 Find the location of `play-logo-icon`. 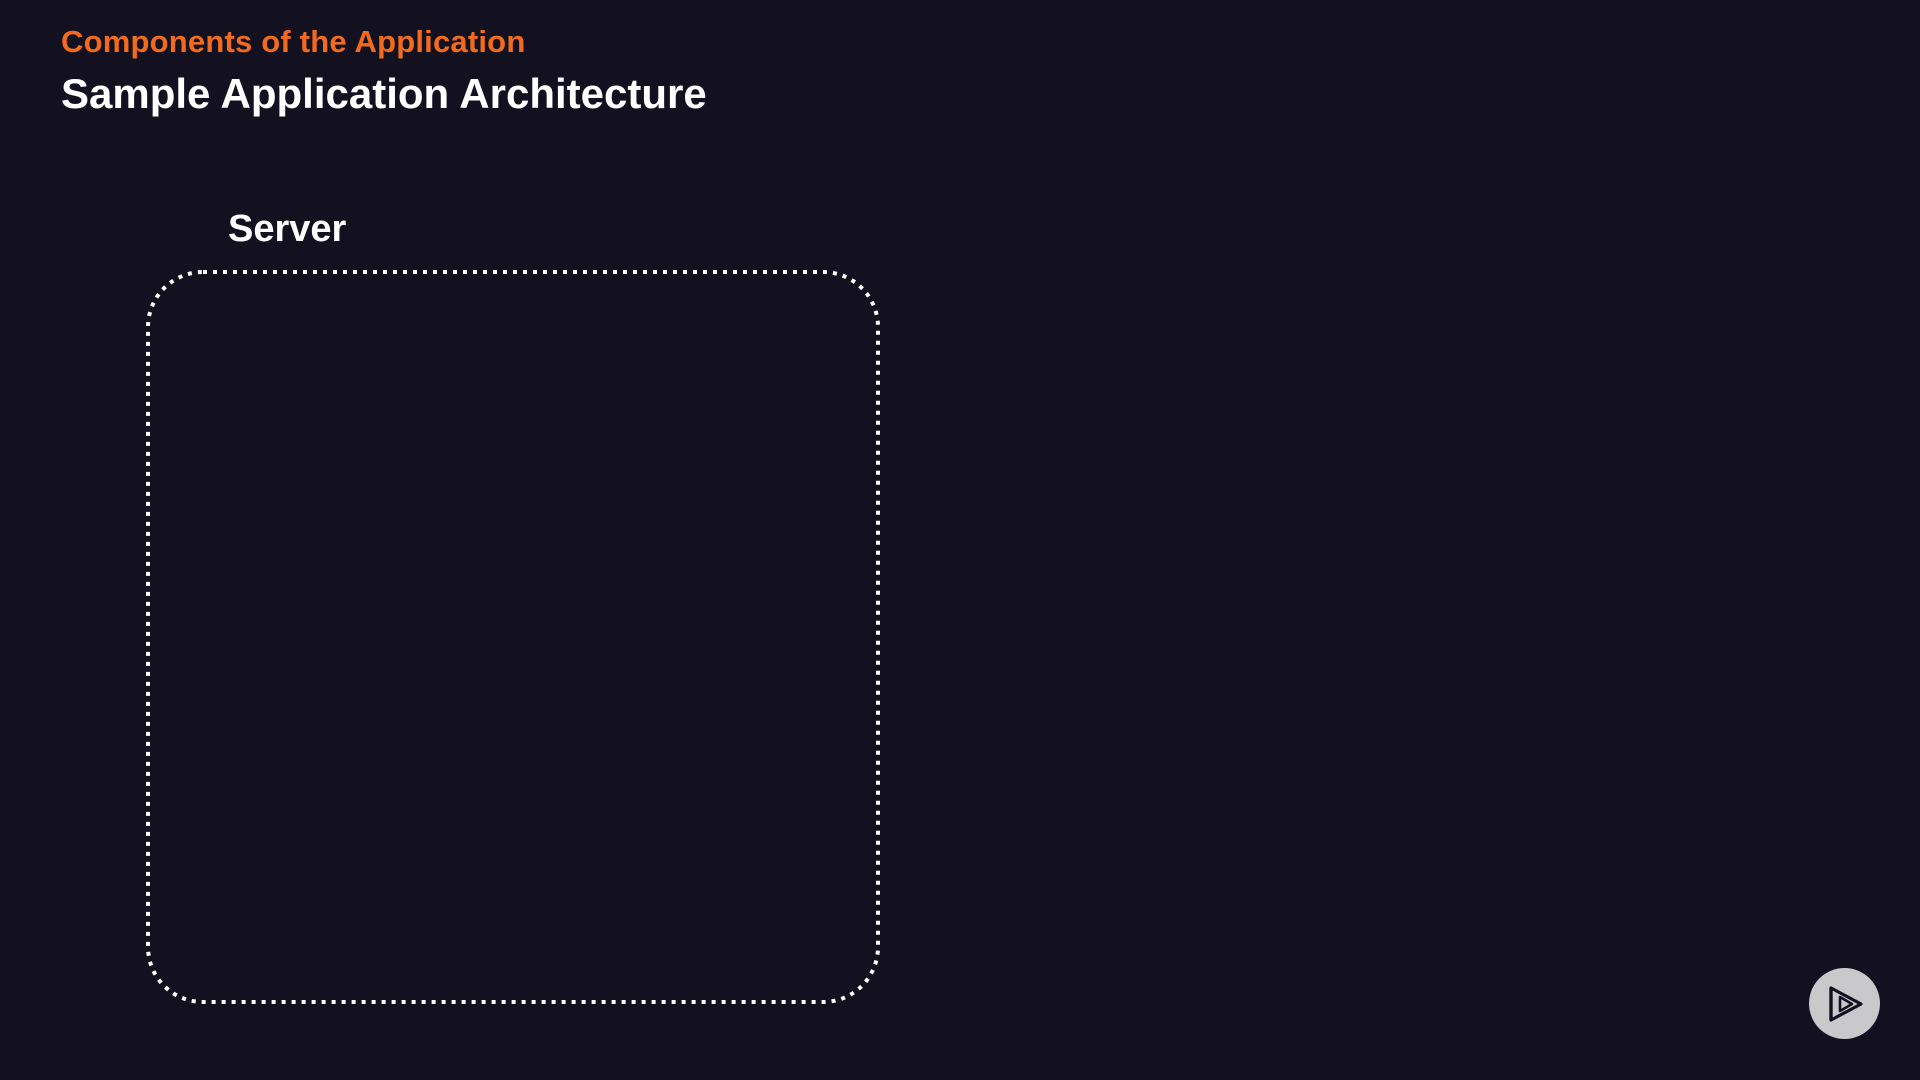

play-logo-icon is located at coordinates (1844, 1003).